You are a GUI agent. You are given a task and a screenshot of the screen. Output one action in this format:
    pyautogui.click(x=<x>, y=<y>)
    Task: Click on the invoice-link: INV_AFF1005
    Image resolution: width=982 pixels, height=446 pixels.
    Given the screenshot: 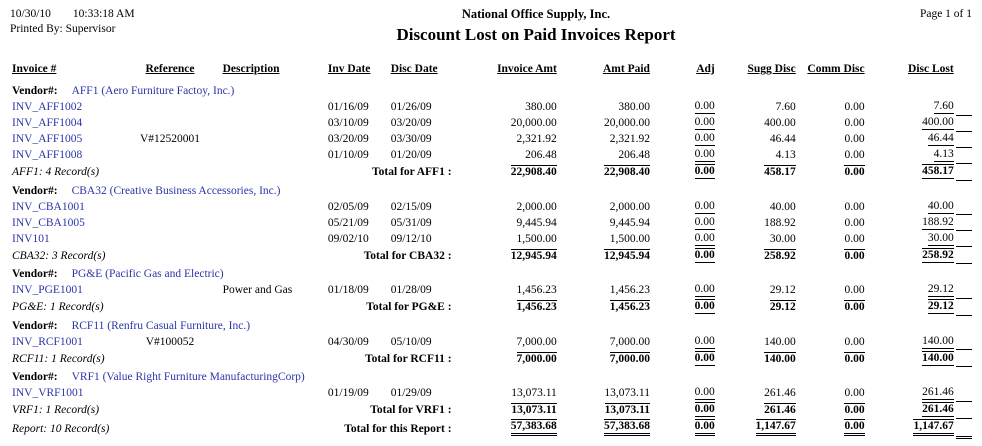 What is the action you would take?
    pyautogui.click(x=47, y=139)
    